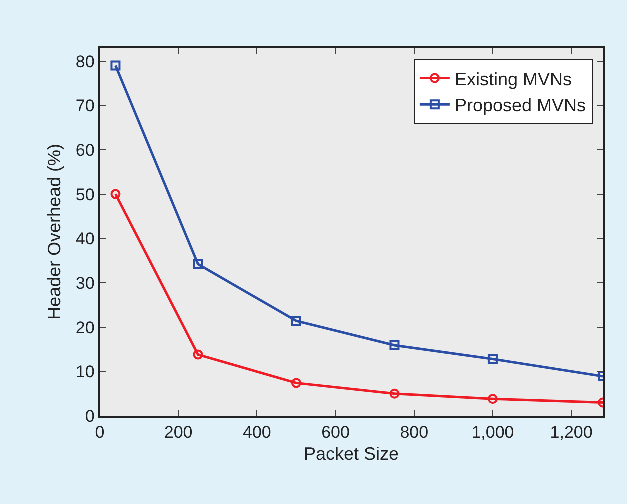 This screenshot has width=627, height=504. I want to click on y-tick-label: 80, so click(85, 62).